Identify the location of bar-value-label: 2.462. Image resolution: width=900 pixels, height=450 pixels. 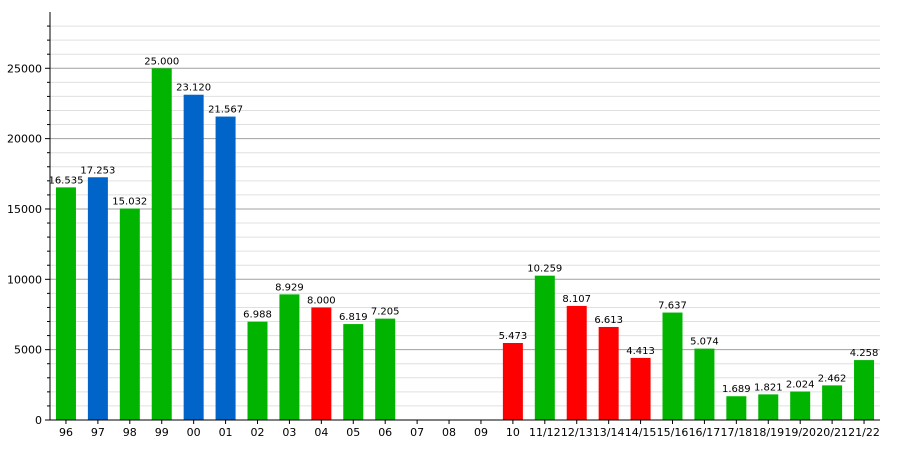
(832, 378).